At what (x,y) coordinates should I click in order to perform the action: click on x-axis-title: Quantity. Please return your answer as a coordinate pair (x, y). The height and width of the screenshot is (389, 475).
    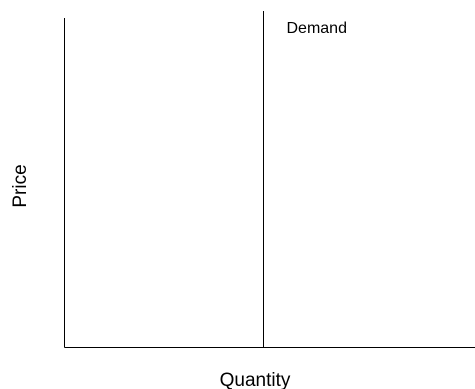
    Looking at the image, I should click on (255, 379).